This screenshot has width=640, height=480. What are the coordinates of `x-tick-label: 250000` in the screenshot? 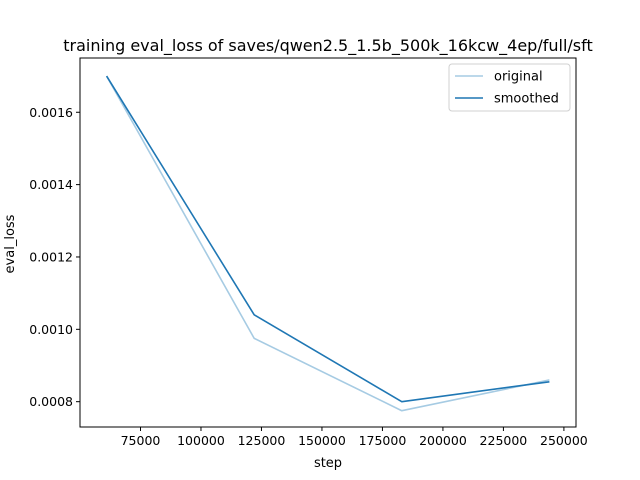 It's located at (564, 440).